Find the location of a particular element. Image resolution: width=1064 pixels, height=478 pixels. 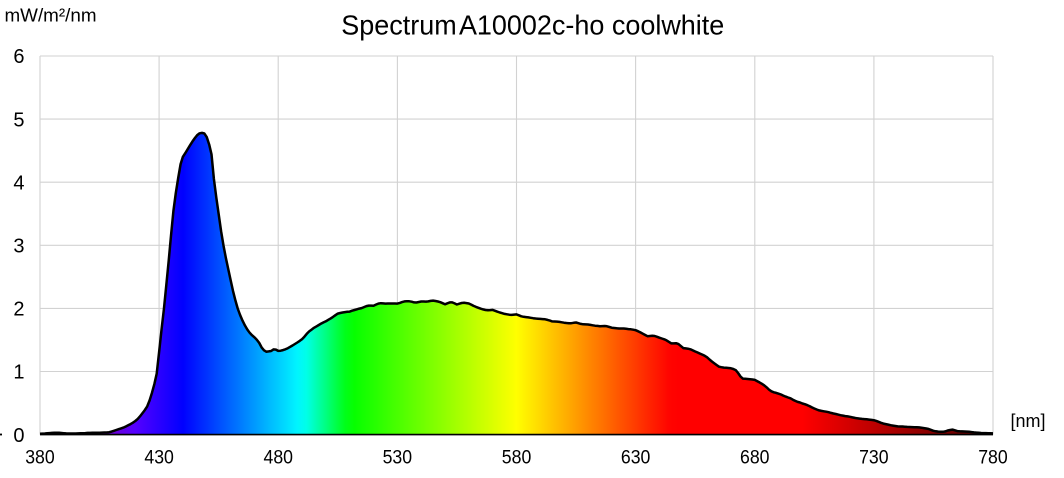

svg-text: 6 is located at coordinates (18, 57).